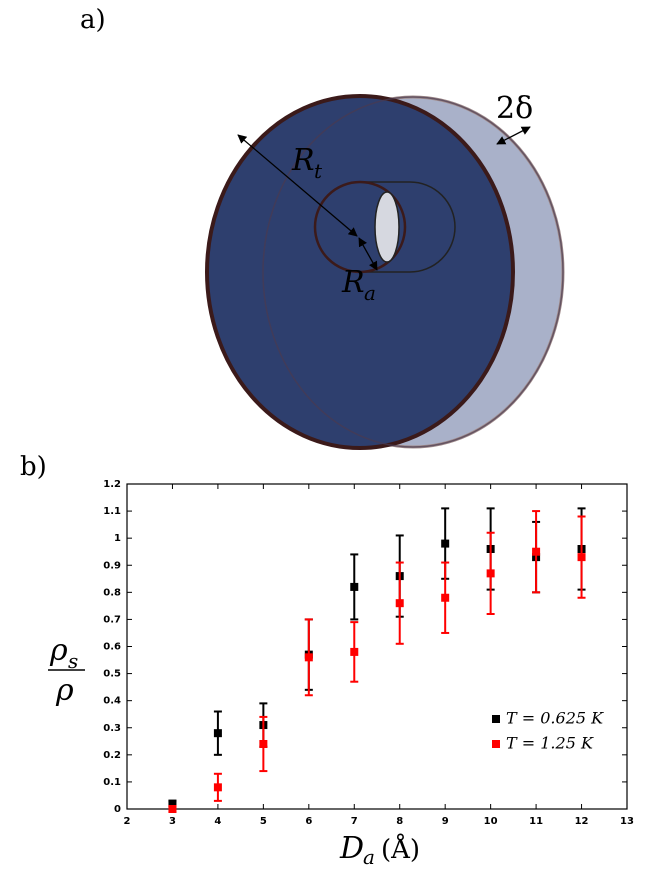  I want to click on x-axis-label: a, so click(369, 857).